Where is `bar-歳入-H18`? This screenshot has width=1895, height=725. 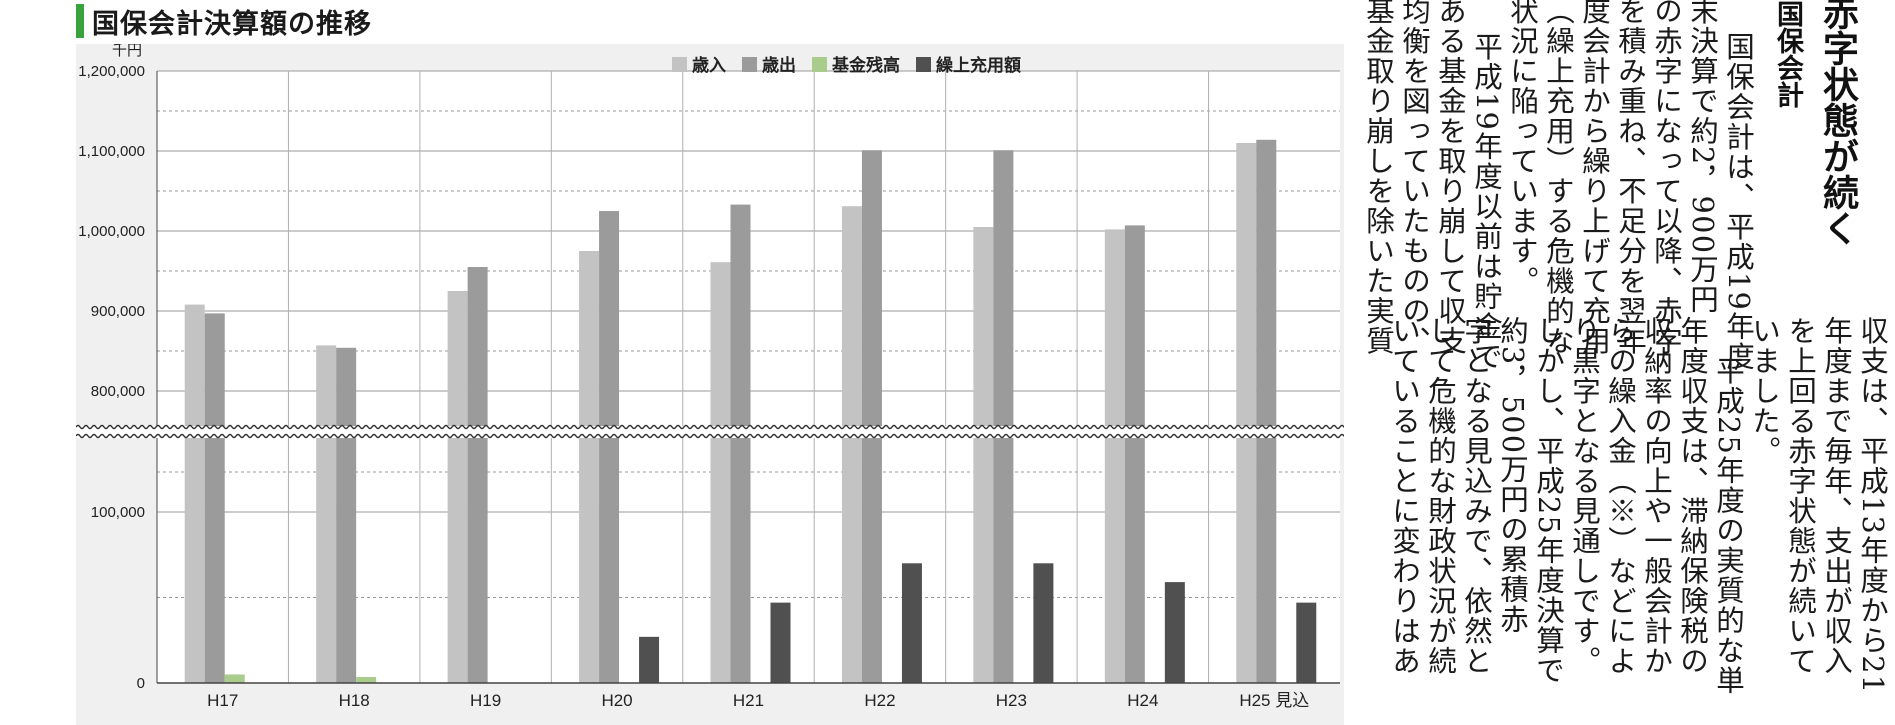
bar-歳入-H18 is located at coordinates (326, 514).